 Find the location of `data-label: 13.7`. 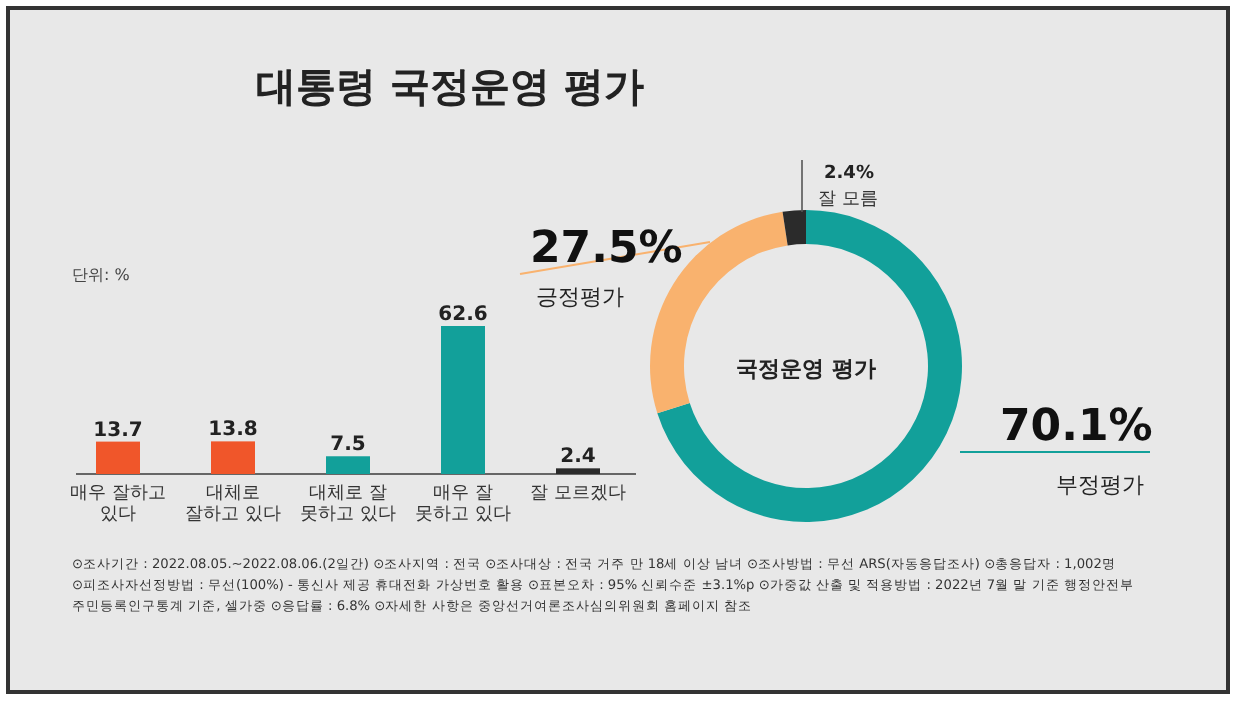

data-label: 13.7 is located at coordinates (118, 430).